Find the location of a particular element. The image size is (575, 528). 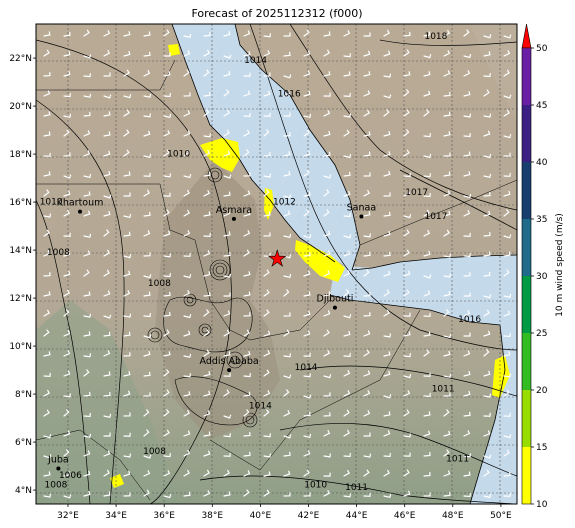

storm-center-marker: ★ is located at coordinates (277, 259).